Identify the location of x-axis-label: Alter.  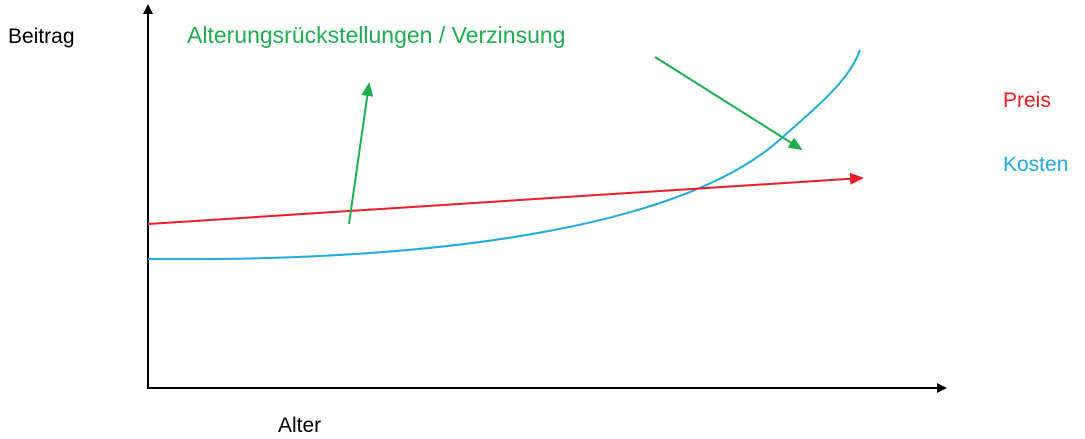
(300, 425).